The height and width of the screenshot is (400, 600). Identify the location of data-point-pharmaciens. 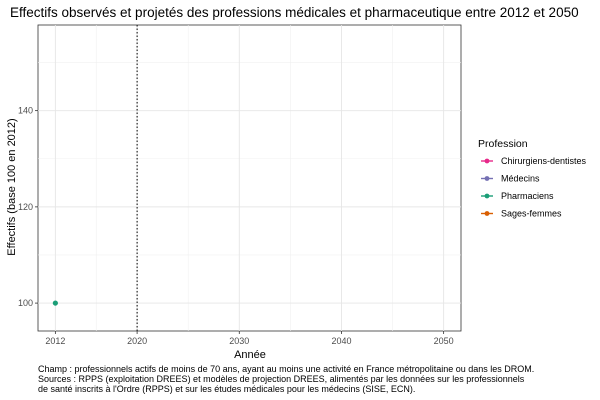
(55, 303).